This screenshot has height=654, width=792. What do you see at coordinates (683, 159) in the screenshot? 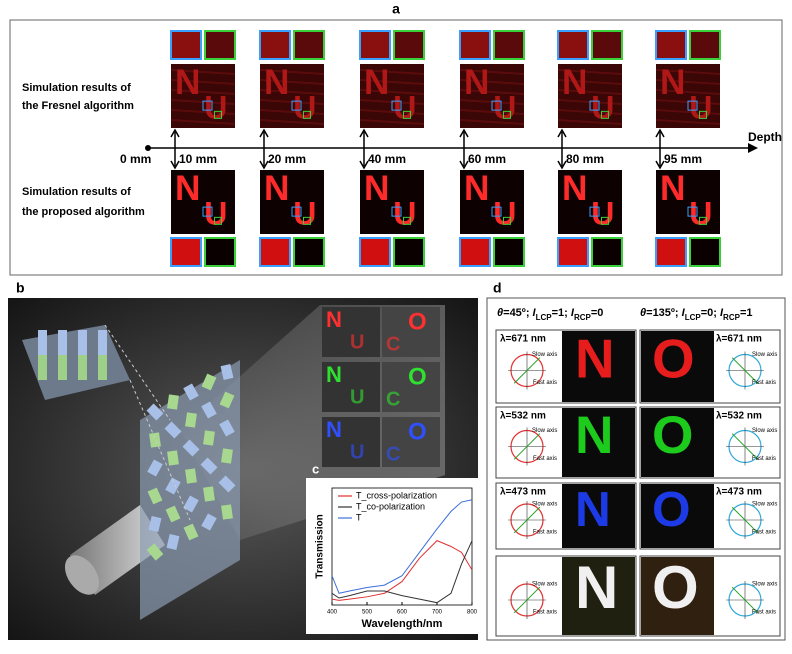
I see `depth-label: 95 mm` at bounding box center [683, 159].